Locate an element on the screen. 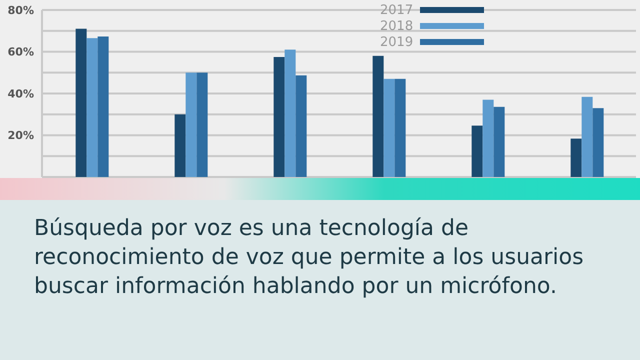 Image resolution: width=640 pixels, height=360 pixels. y-tick-label: 40% is located at coordinates (21, 93).